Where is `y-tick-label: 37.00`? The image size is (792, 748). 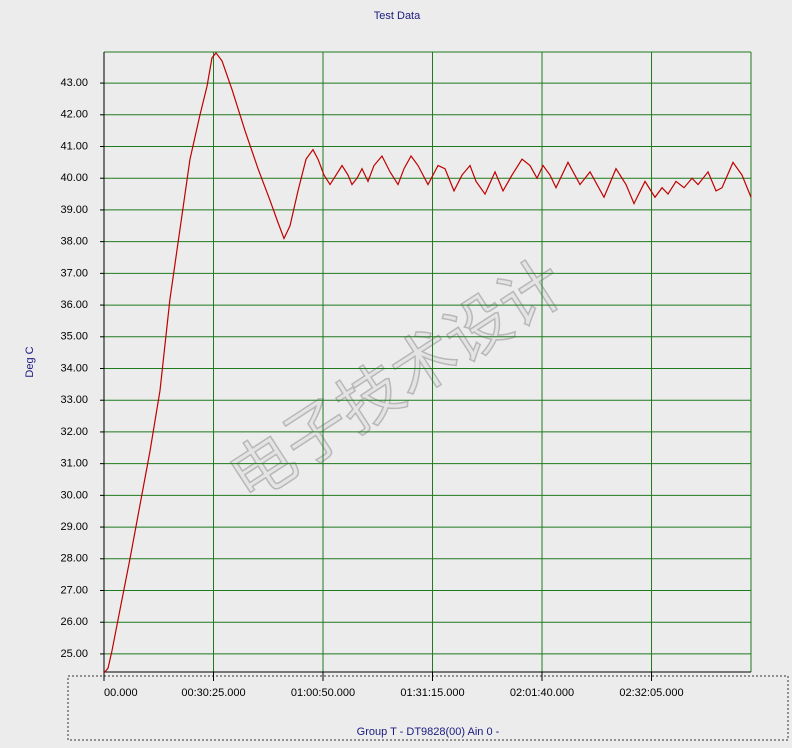 y-tick-label: 37.00 is located at coordinates (74, 273).